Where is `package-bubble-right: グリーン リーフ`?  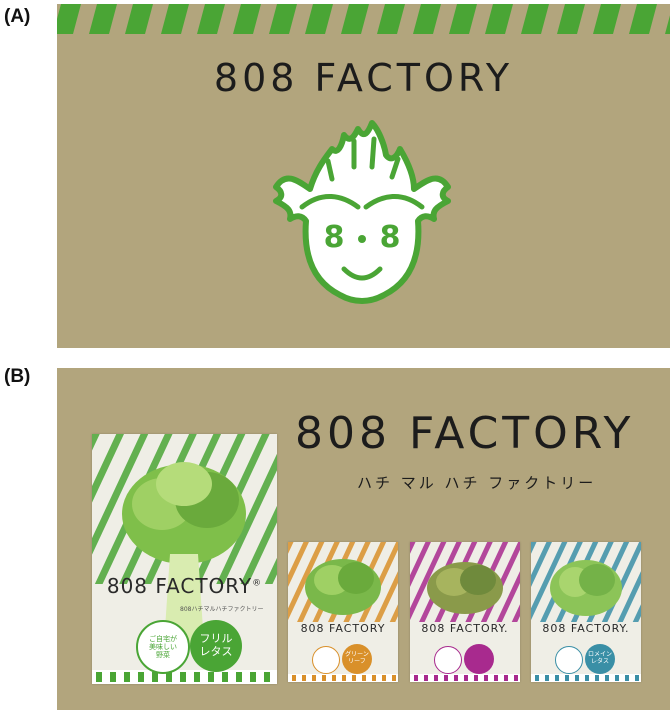
package-bubble-right: グリーン リーフ is located at coordinates (357, 659).